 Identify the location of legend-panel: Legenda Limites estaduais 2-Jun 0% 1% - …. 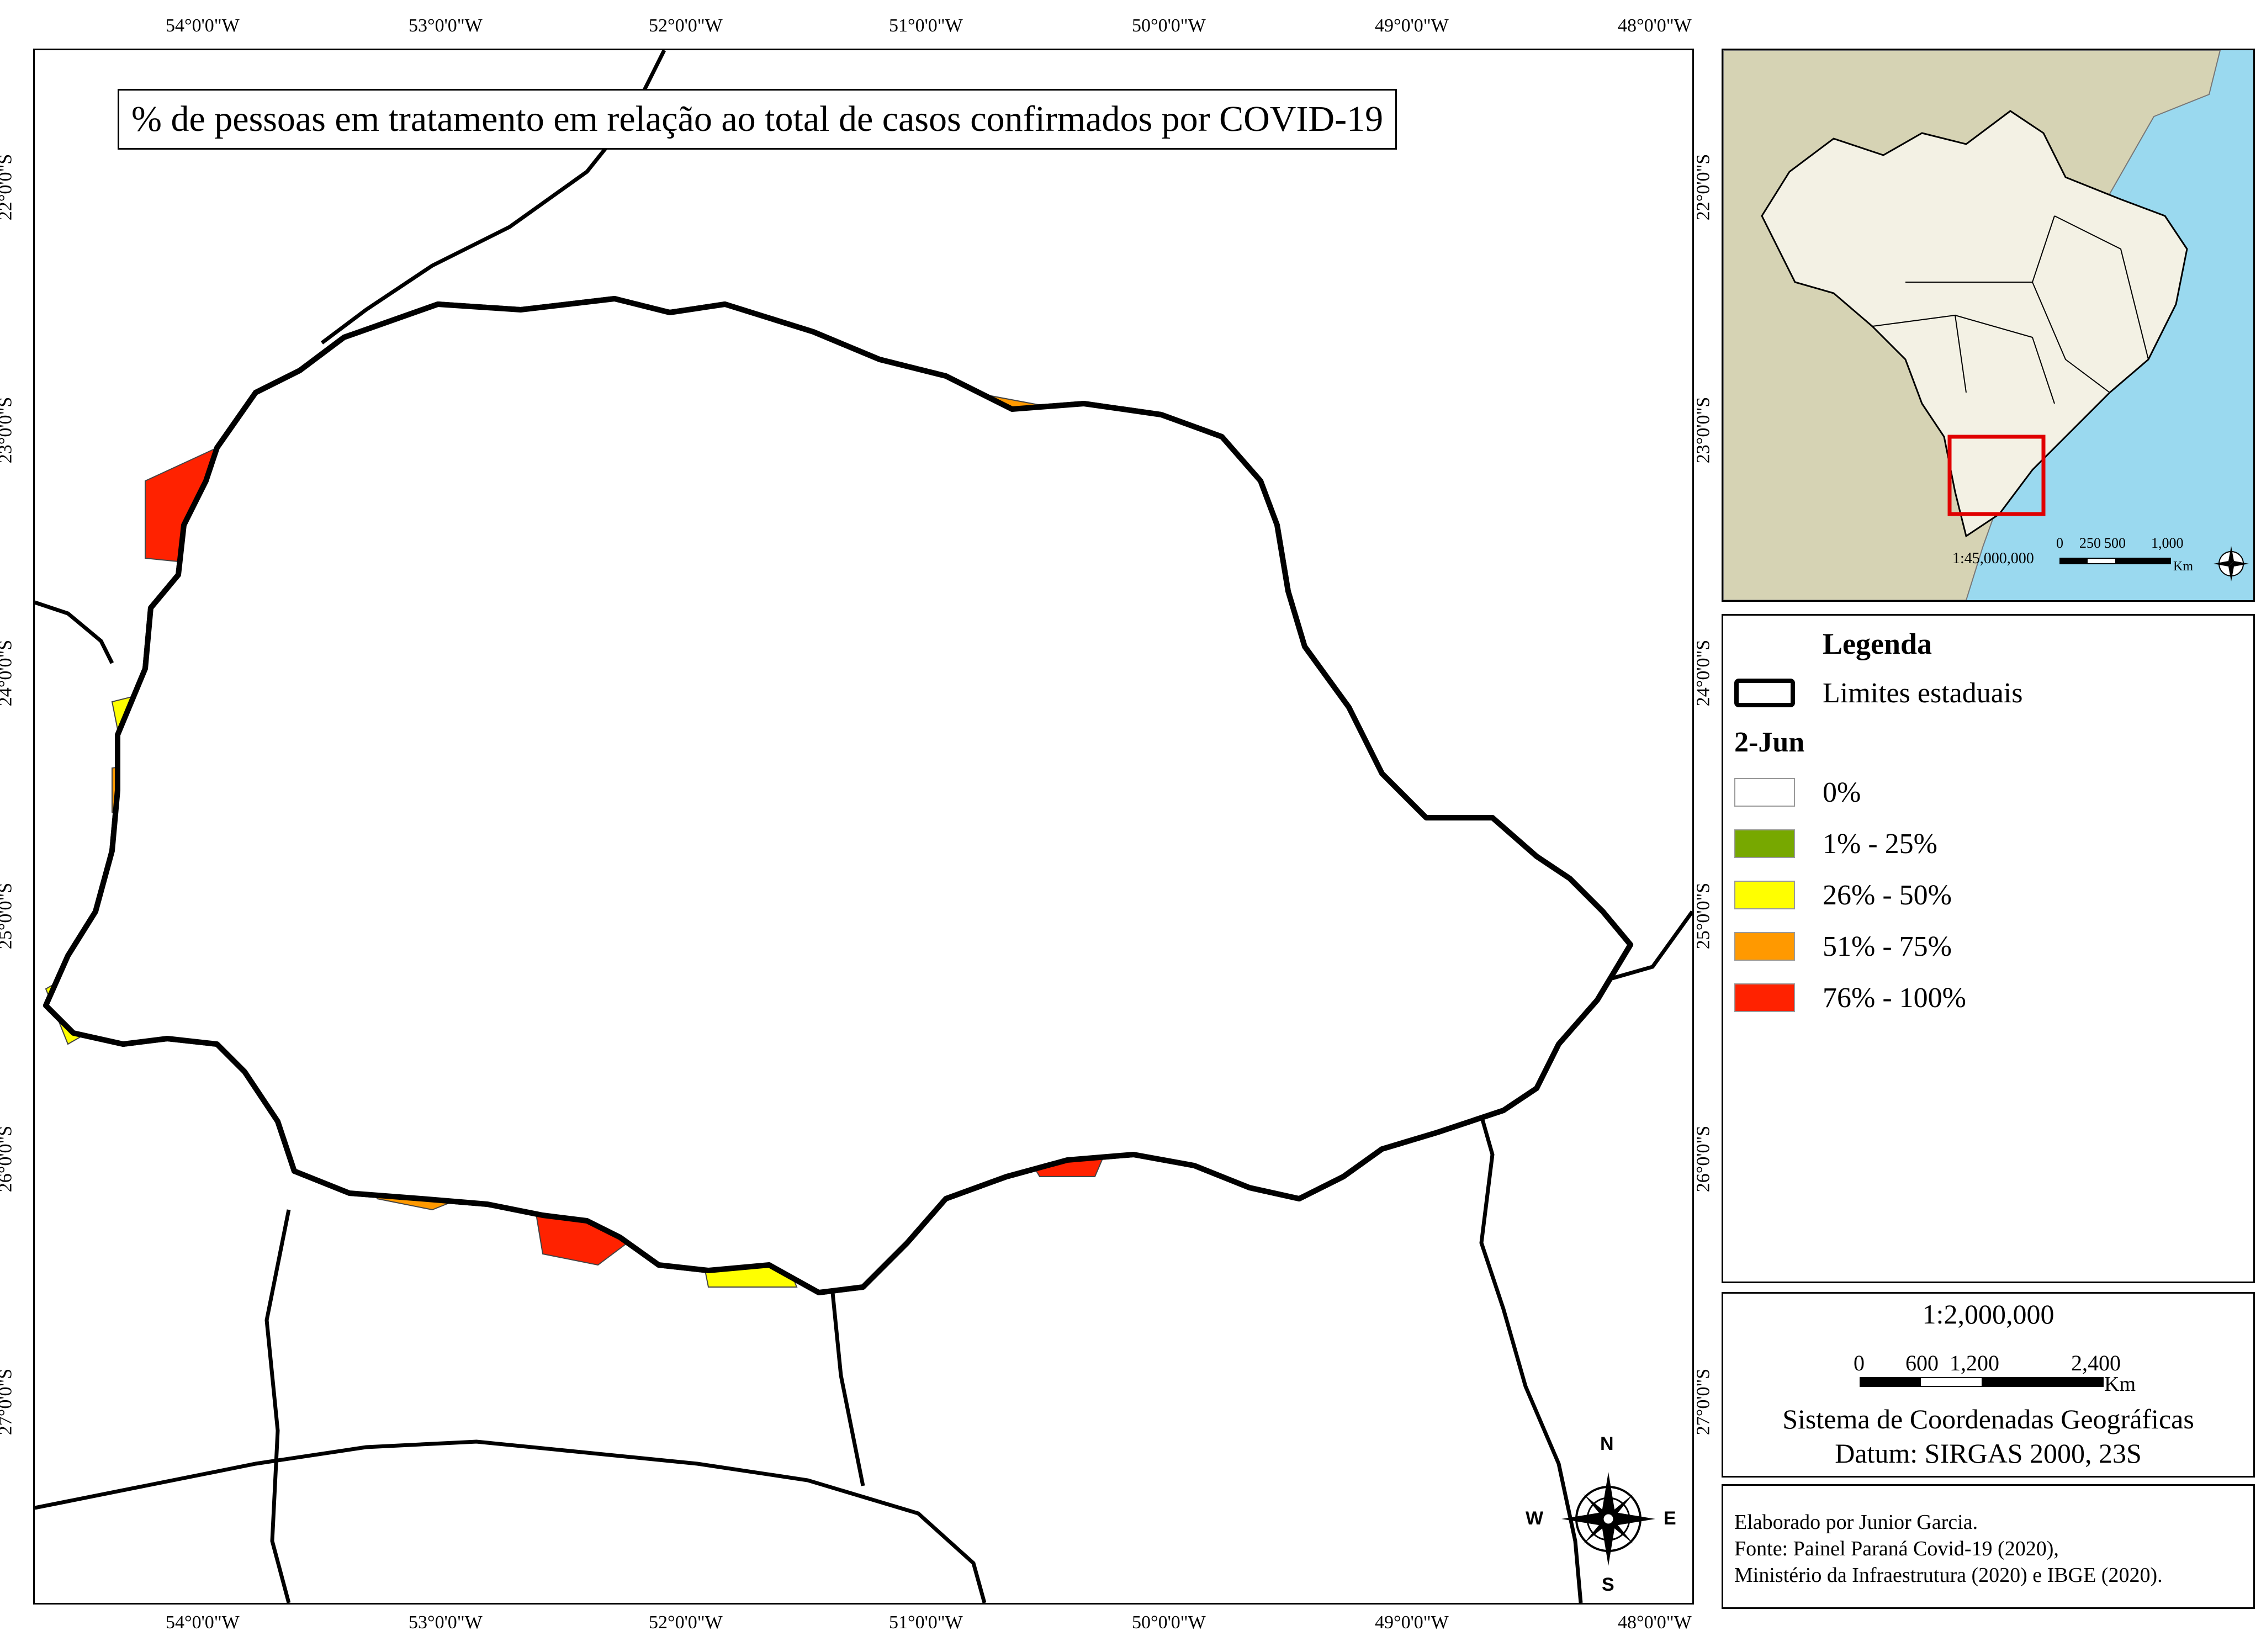
(1989, 948).